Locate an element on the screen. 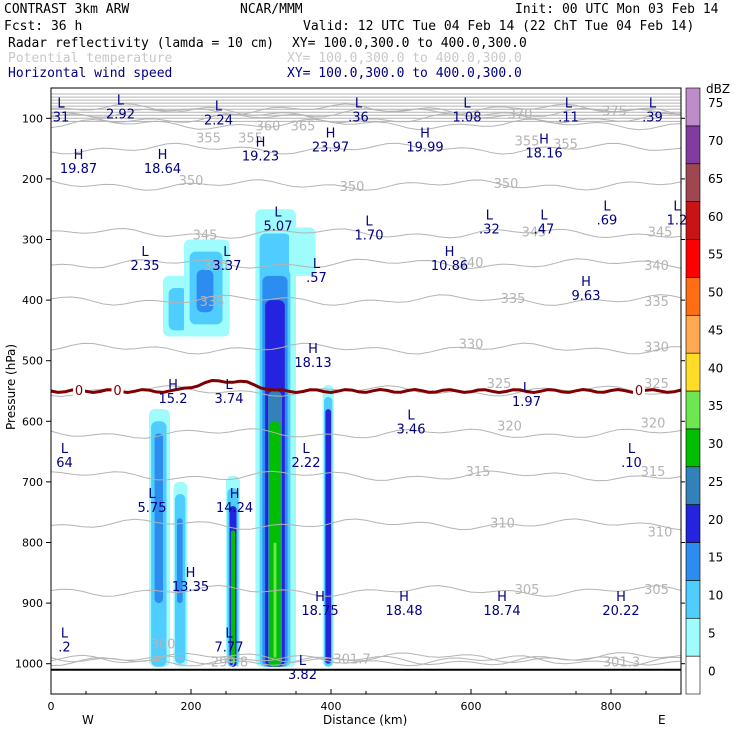 The height and width of the screenshot is (740, 740). wind-extremum-value: .36 is located at coordinates (358, 117).